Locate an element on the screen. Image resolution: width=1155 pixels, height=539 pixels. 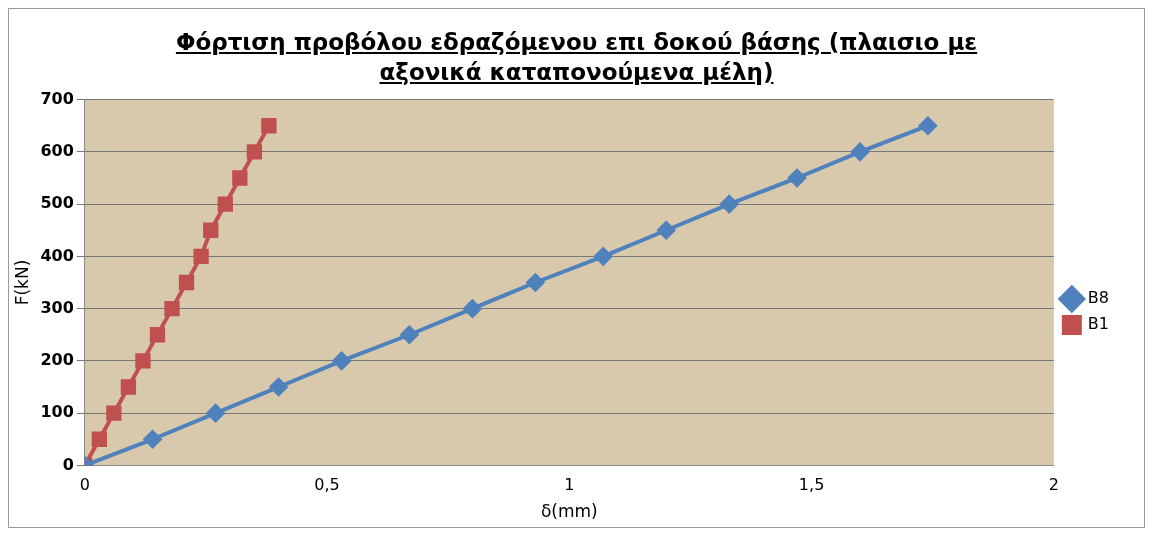
x-tick-label: 1,5 is located at coordinates (811, 485).